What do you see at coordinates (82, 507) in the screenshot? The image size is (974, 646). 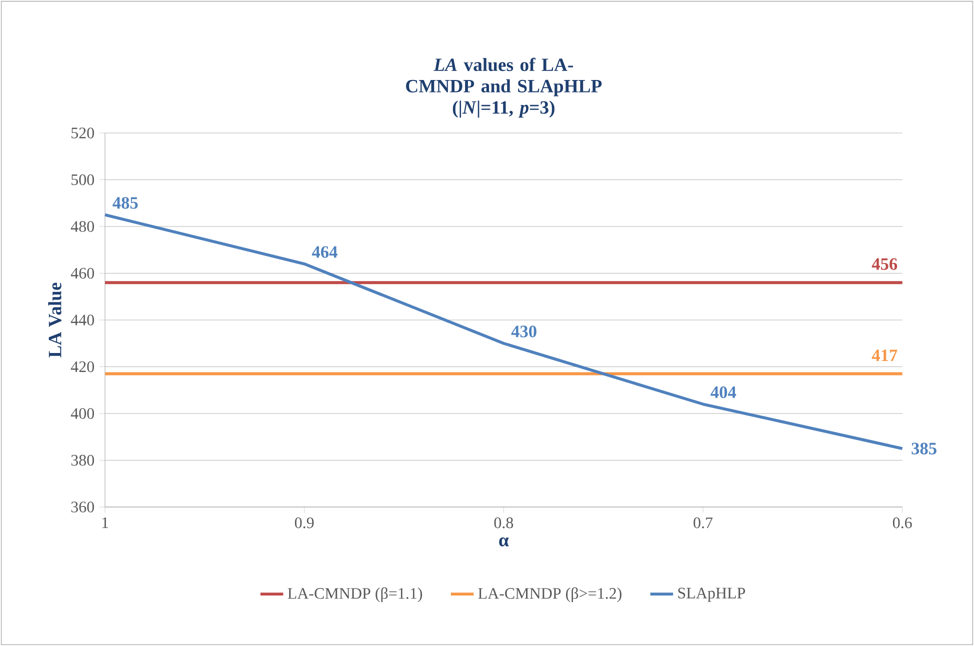 I see `y-tick-label: 360` at bounding box center [82, 507].